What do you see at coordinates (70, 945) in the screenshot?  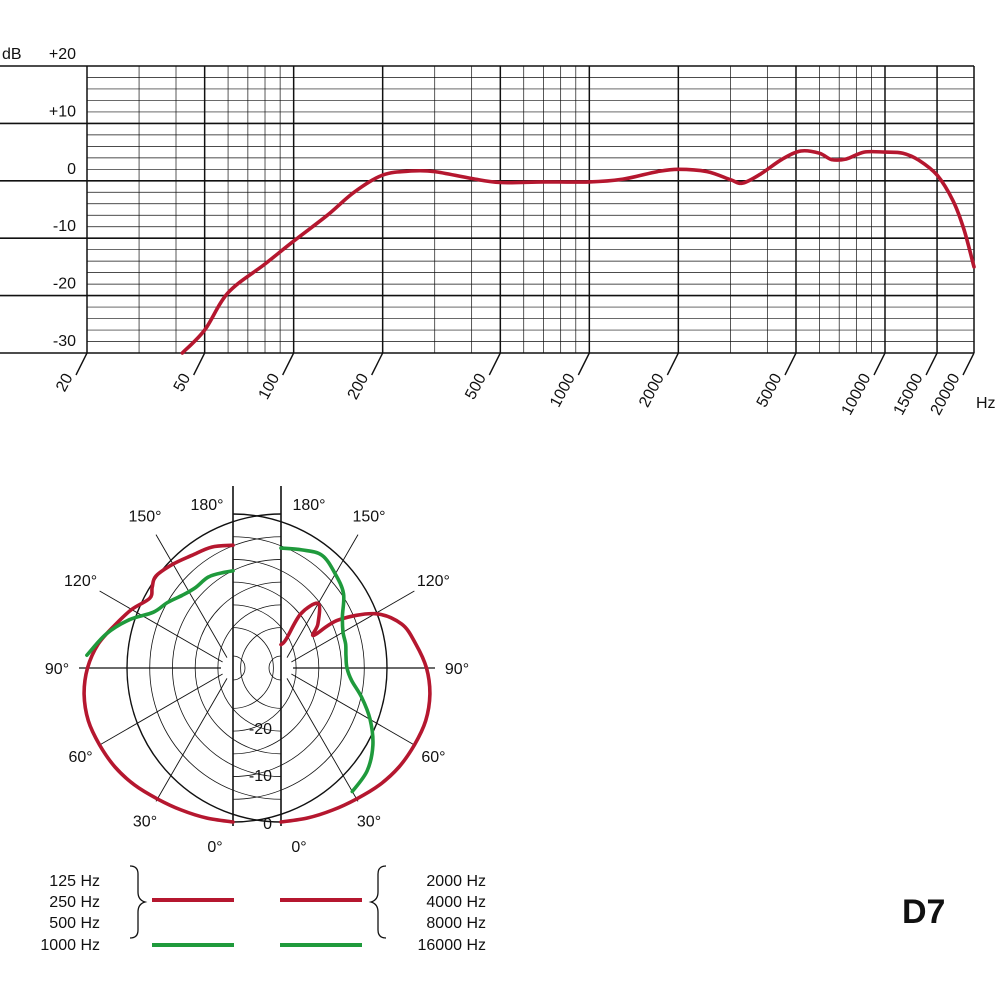 I see `legend-label-left: 1000 Hz` at bounding box center [70, 945].